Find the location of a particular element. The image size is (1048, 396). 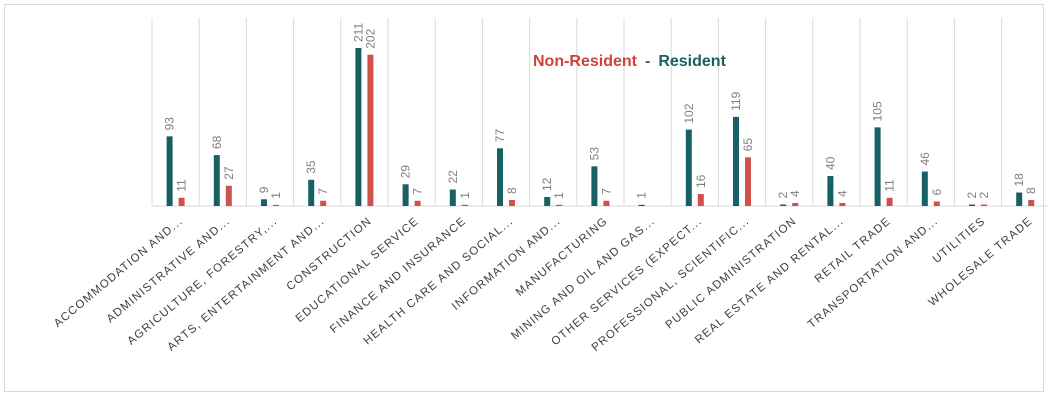

data-label-resident: 53 is located at coordinates (594, 154).